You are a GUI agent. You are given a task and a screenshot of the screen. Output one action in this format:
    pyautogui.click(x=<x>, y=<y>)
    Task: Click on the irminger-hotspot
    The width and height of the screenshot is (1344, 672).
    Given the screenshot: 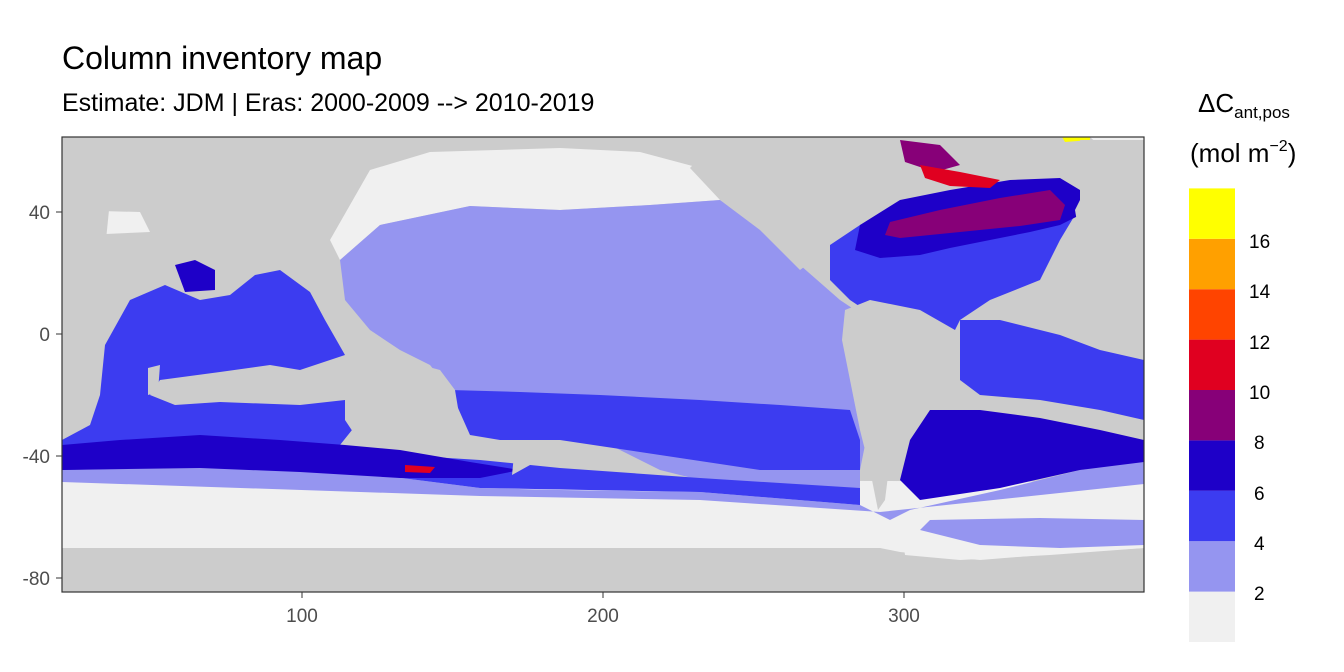 What is the action you would take?
    pyautogui.click(x=960, y=176)
    